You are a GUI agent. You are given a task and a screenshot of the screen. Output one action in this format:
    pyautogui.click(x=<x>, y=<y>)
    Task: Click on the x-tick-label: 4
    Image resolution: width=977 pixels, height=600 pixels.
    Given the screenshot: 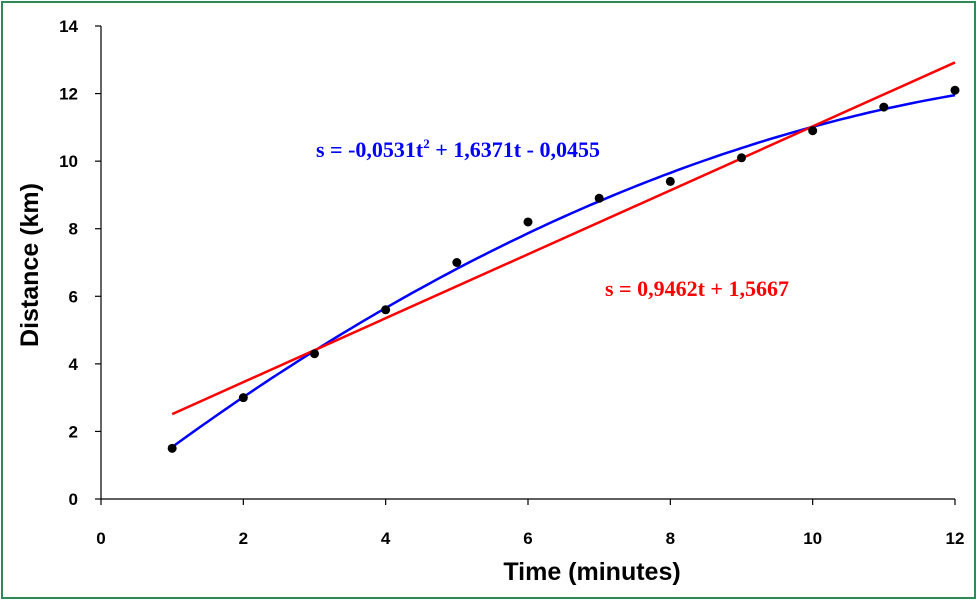 What is the action you would take?
    pyautogui.click(x=386, y=538)
    